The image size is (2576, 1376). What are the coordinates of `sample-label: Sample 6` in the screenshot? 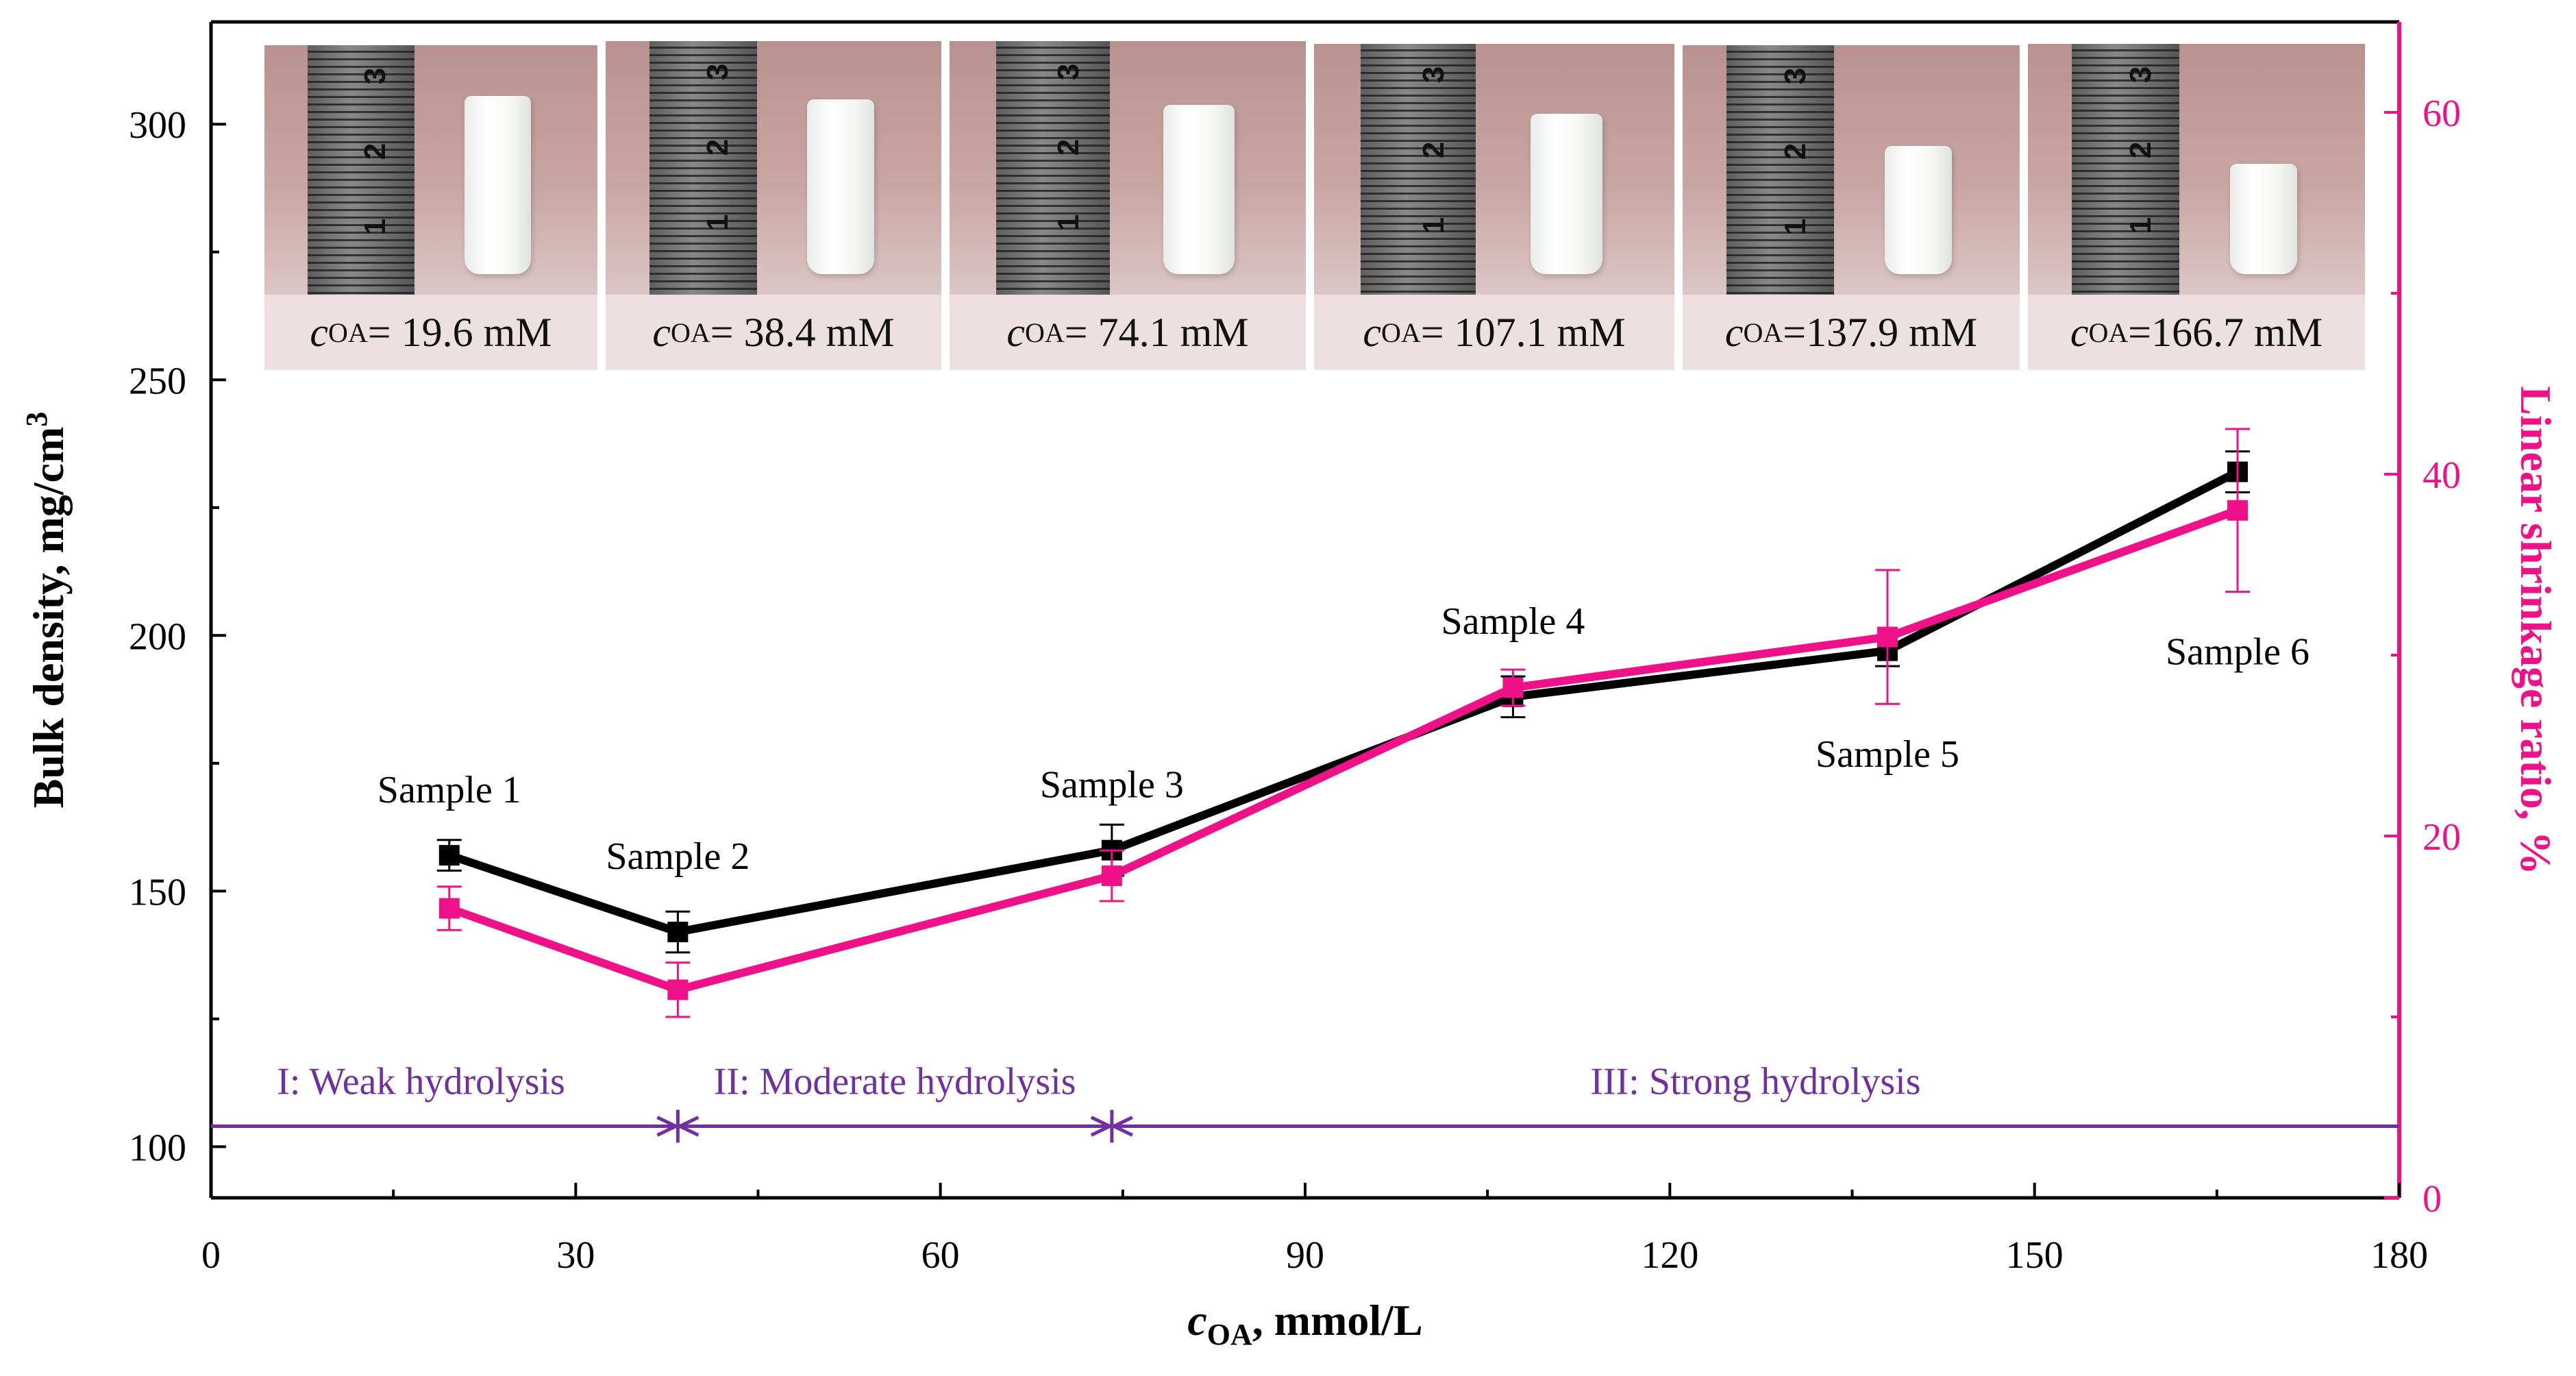 It's located at (2237, 652).